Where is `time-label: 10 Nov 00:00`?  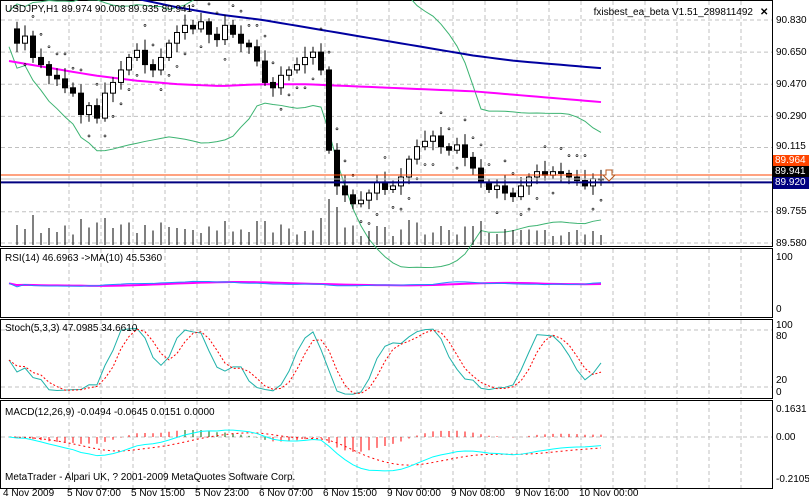 time-label: 10 Nov 00:00 is located at coordinates (609, 493).